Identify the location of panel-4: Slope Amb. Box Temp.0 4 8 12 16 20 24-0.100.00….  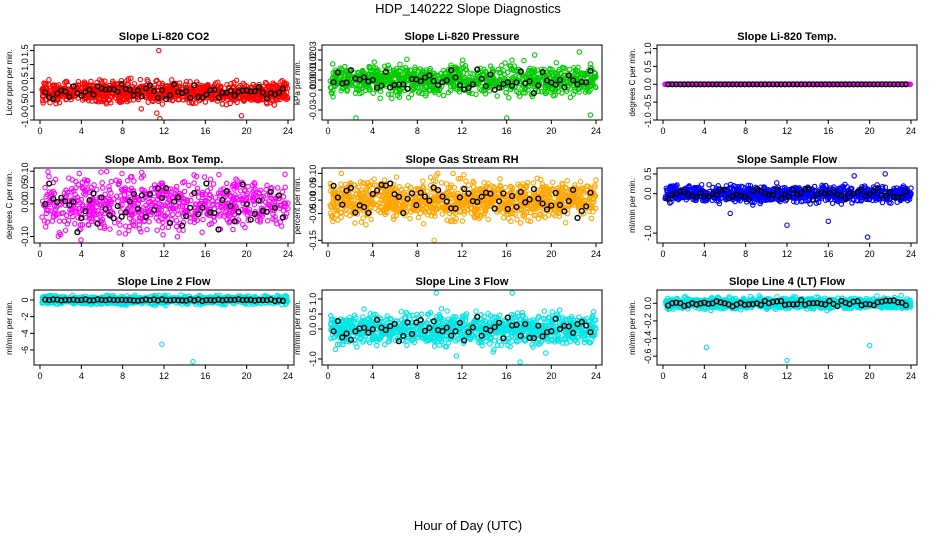
(150, 206).